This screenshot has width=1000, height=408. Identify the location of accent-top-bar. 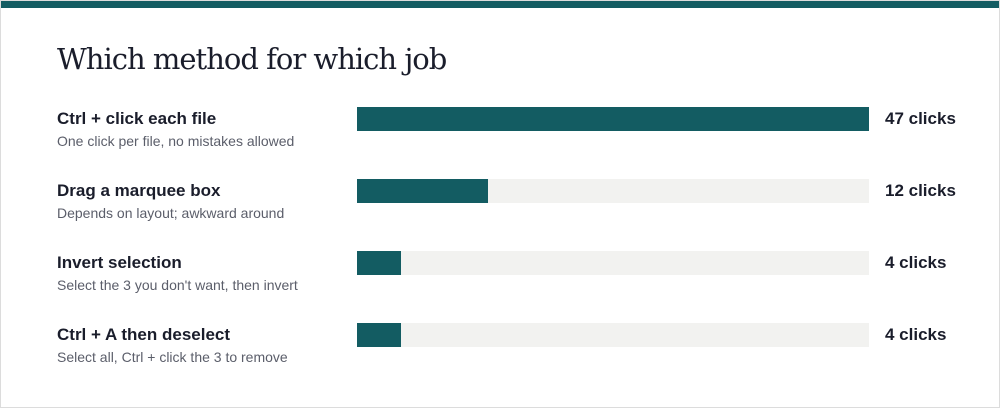
(500, 4).